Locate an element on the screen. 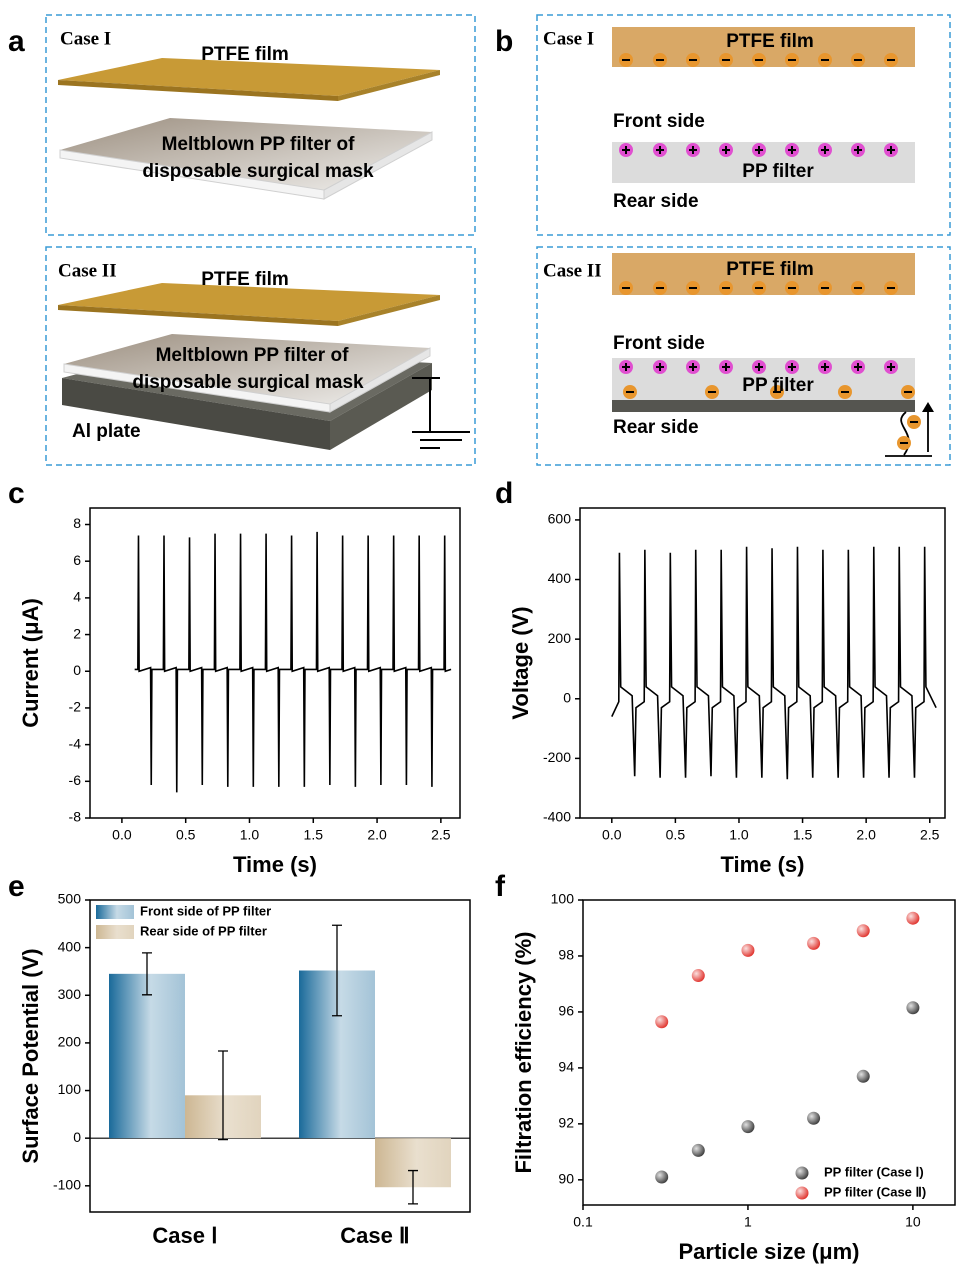 The height and width of the screenshot is (1264, 958). legend-label: Front side of PP filter is located at coordinates (205, 910).